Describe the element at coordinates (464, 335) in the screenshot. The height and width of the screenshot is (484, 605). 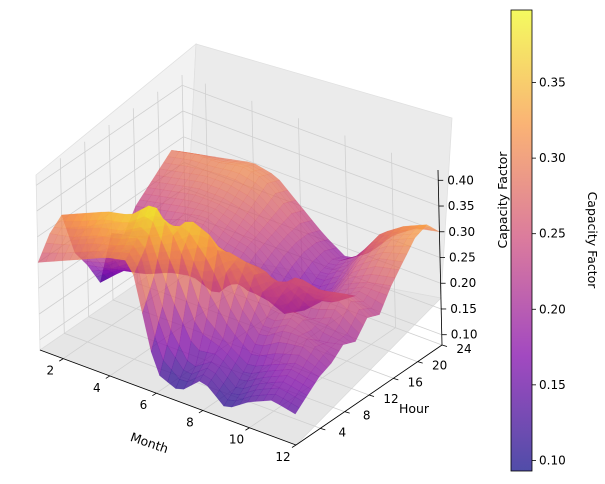
I see `z-tick-label: 0.10` at that location.